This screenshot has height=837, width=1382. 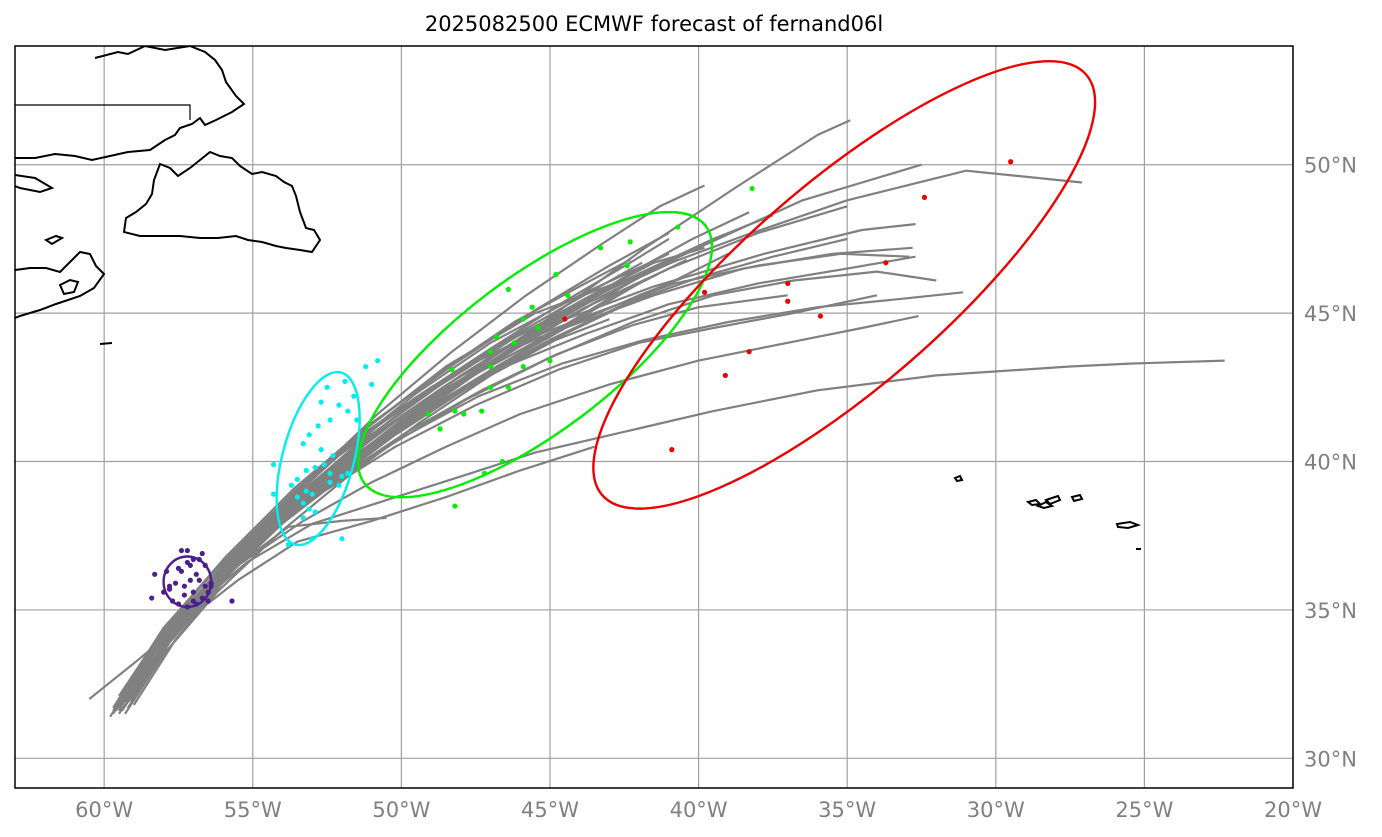 What do you see at coordinates (1330, 463) in the screenshot?
I see `y-tick-label: 40°N` at bounding box center [1330, 463].